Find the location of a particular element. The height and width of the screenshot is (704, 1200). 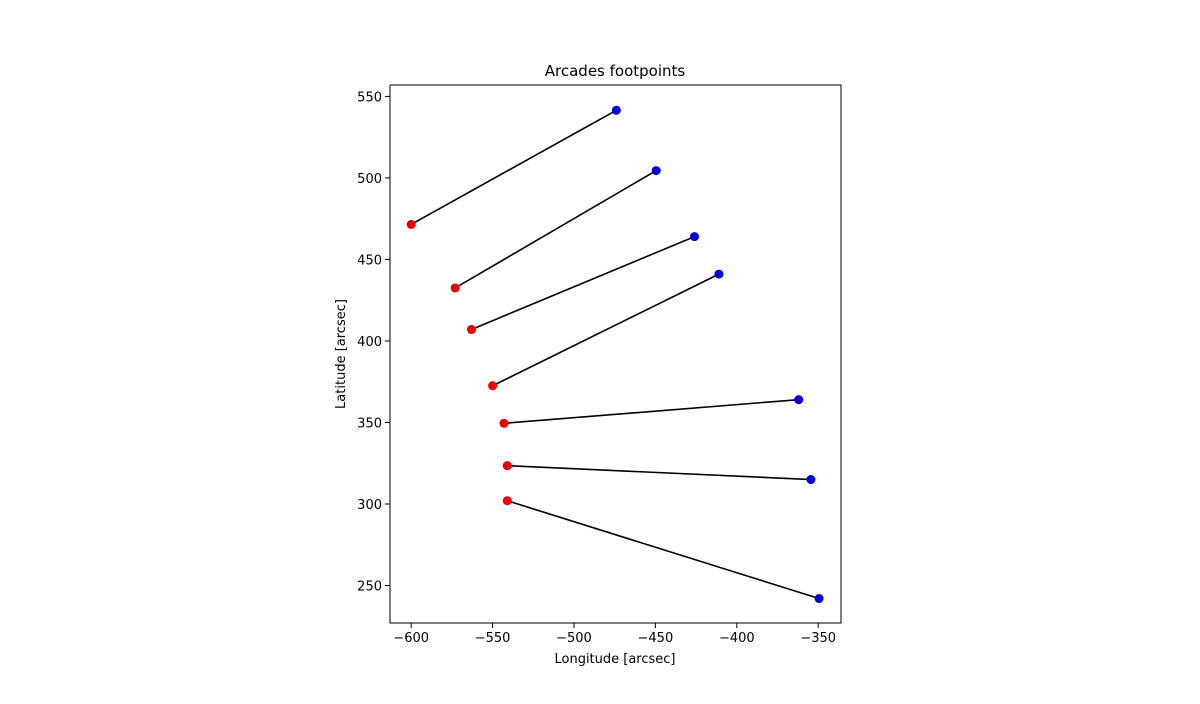

y-tick-label: 450 is located at coordinates (369, 260).